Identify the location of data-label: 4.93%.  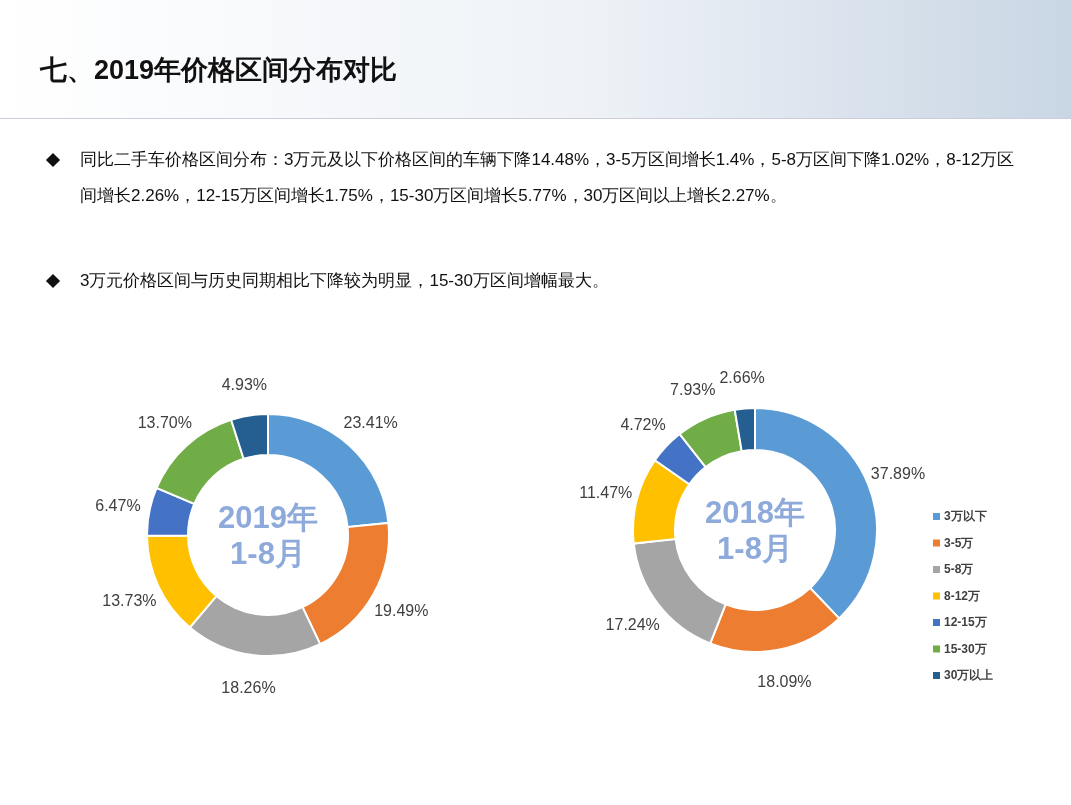
(244, 384).